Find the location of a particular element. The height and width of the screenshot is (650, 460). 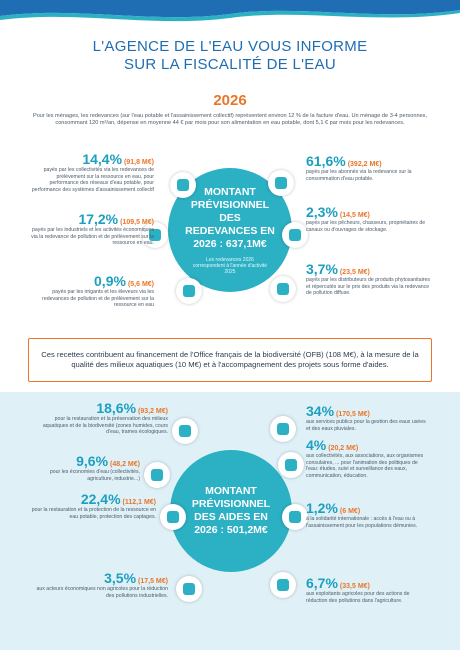

item-amount: (93,2 M€) is located at coordinates (153, 411).